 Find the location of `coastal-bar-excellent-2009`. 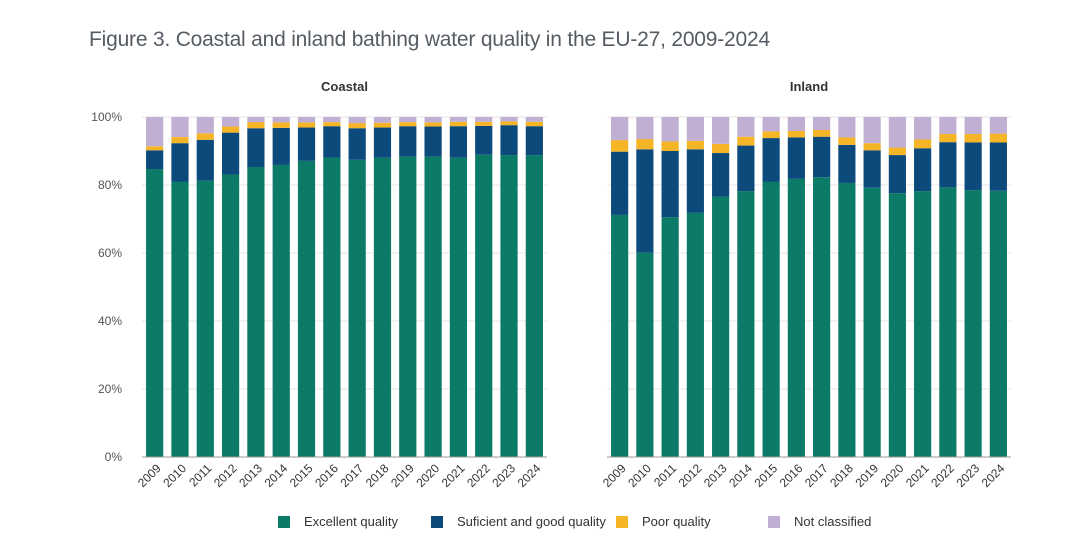

coastal-bar-excellent-2009 is located at coordinates (155, 313).